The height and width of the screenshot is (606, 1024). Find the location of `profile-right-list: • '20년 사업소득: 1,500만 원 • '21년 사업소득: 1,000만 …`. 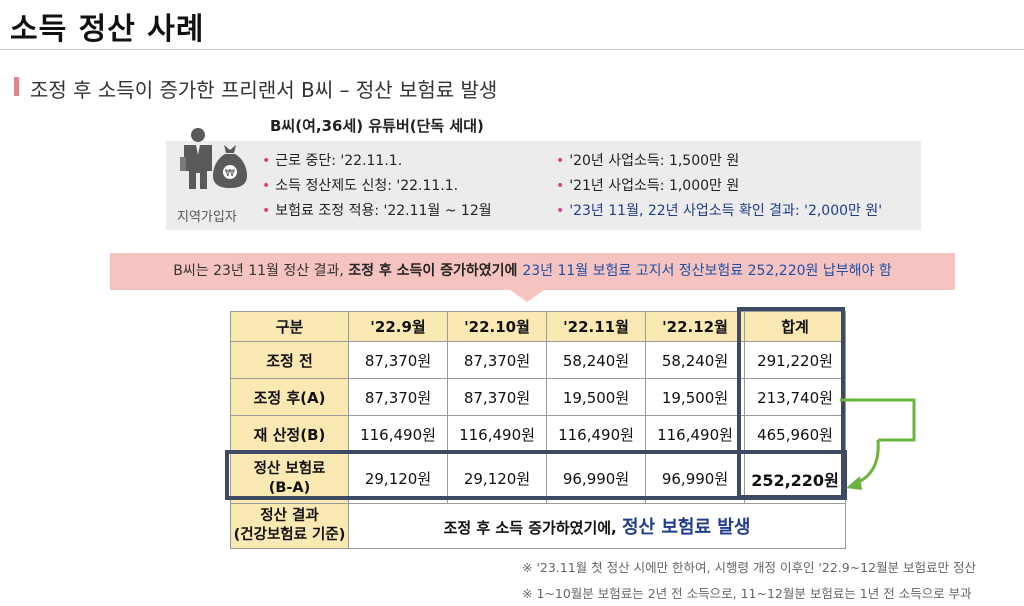

profile-right-list: • '20년 사업소득: 1,500만 원 • '21년 사업소득: 1,000만 … is located at coordinates (719, 186).